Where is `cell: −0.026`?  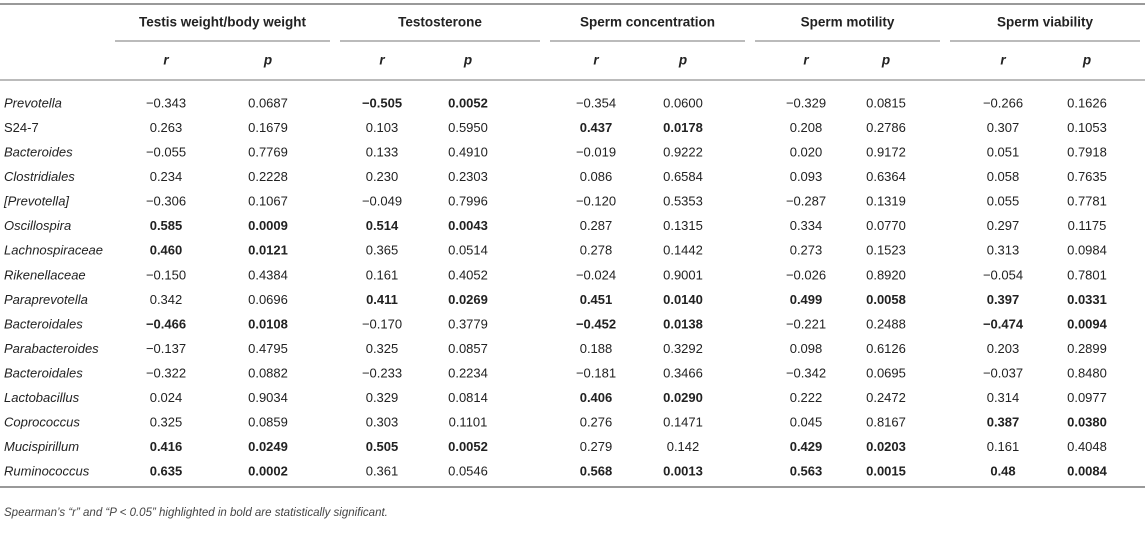
cell: −0.026 is located at coordinates (806, 274).